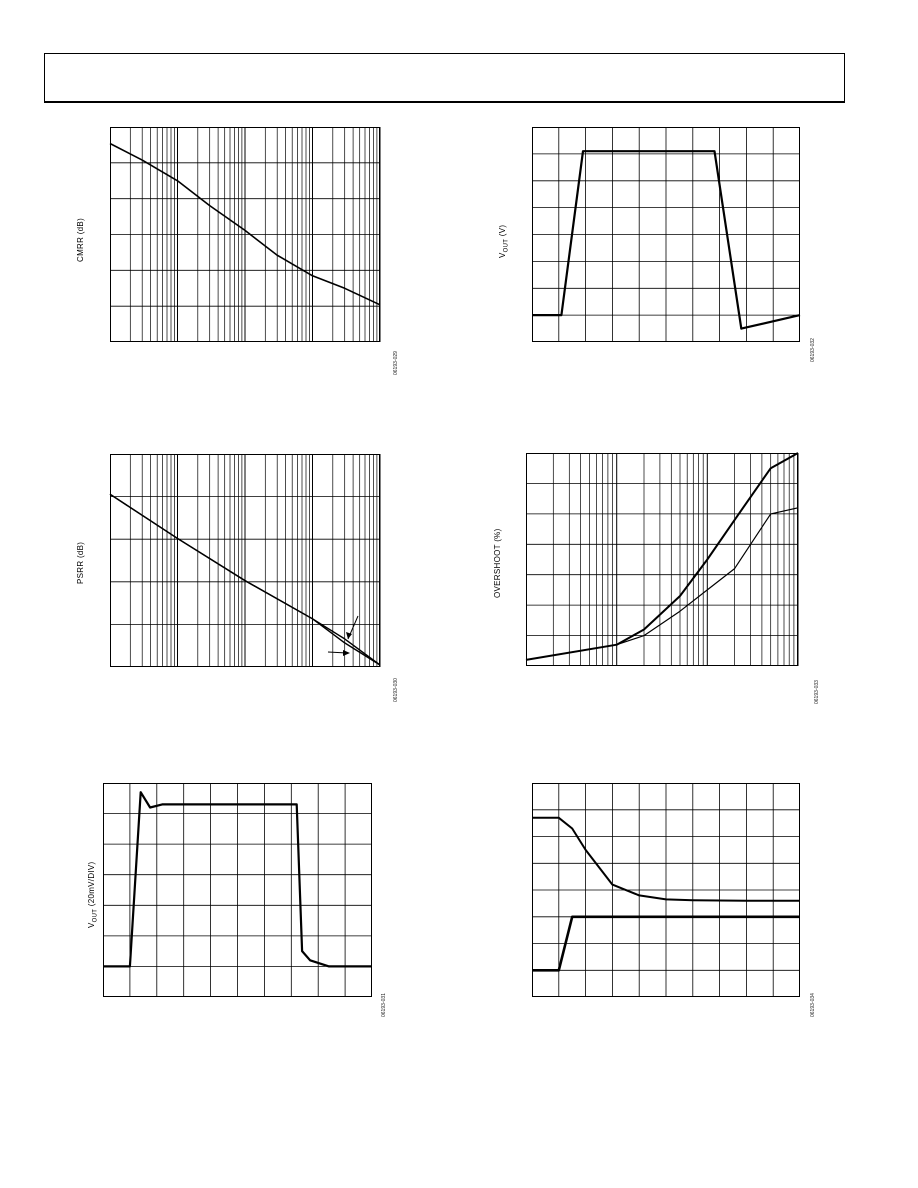  Describe the element at coordinates (80, 562) in the screenshot. I see `psrr-y-label: PSRR (dB)` at that location.